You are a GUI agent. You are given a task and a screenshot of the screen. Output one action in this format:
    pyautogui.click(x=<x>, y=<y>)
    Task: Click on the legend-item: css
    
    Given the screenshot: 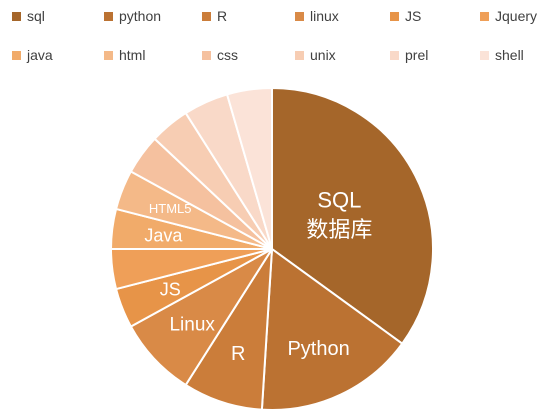 What is the action you would take?
    pyautogui.click(x=220, y=55)
    